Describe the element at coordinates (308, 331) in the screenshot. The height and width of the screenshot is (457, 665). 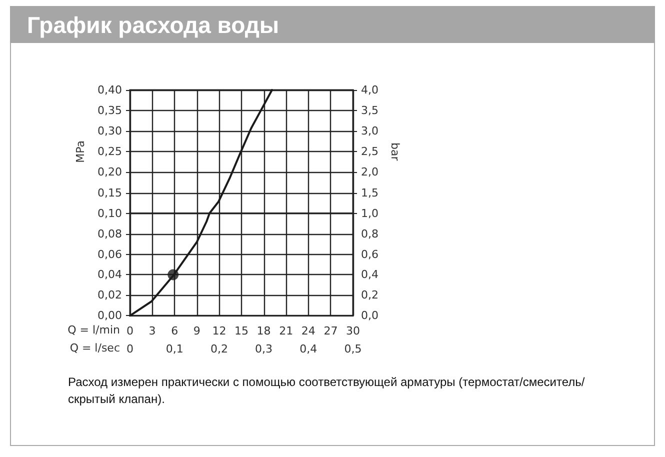
I see `x-tick-label: 24` at that location.